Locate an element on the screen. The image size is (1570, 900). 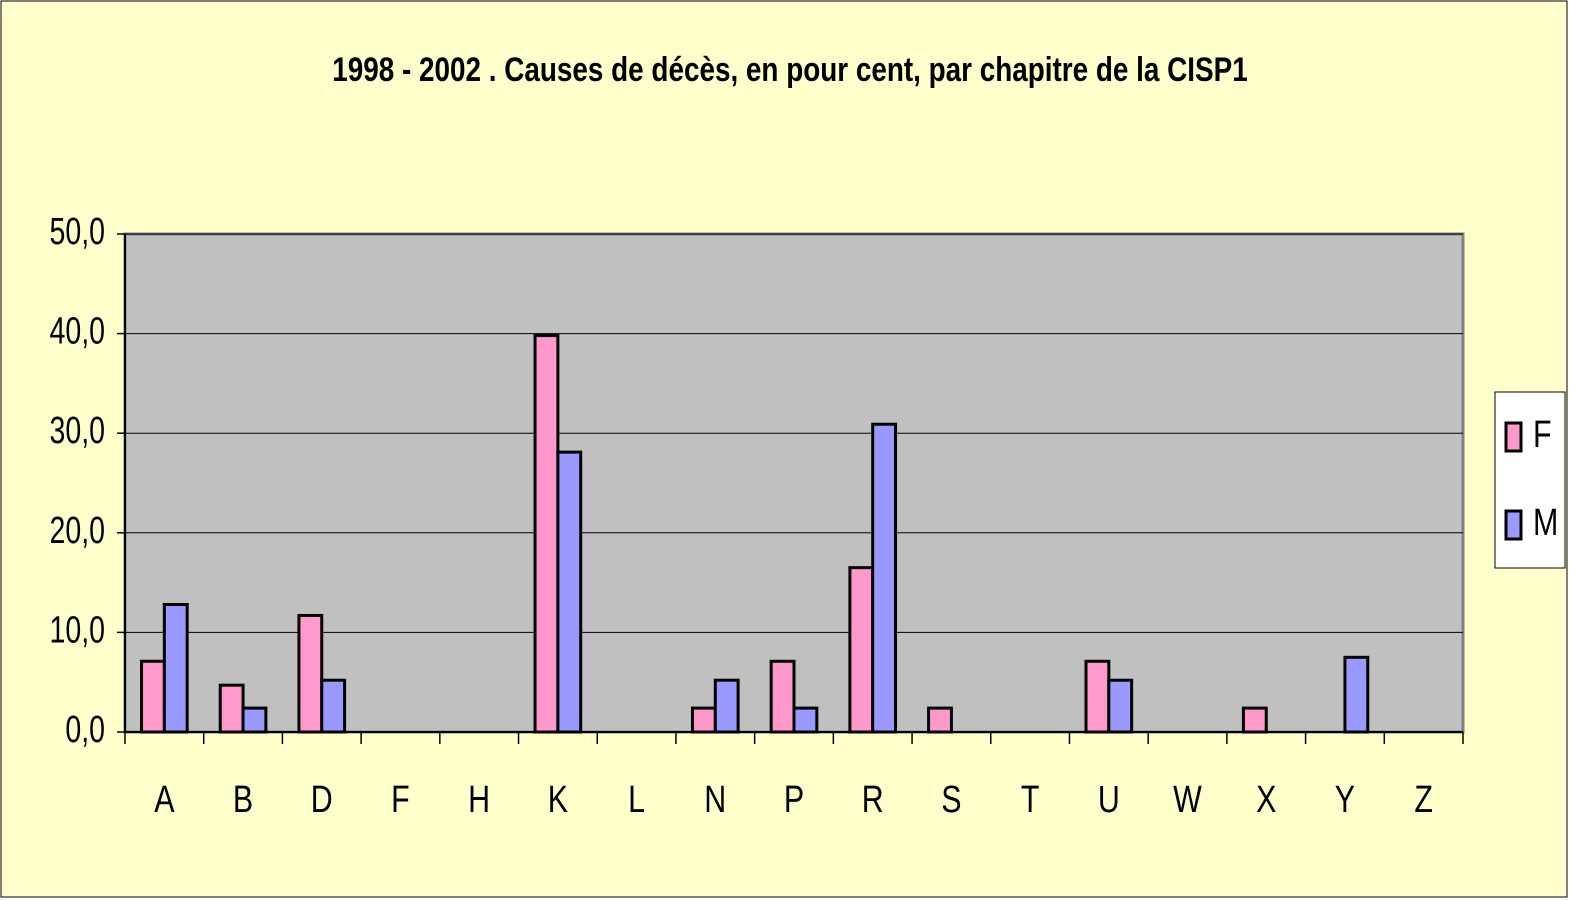
y-tick-label: 30,0 is located at coordinates (77, 431).